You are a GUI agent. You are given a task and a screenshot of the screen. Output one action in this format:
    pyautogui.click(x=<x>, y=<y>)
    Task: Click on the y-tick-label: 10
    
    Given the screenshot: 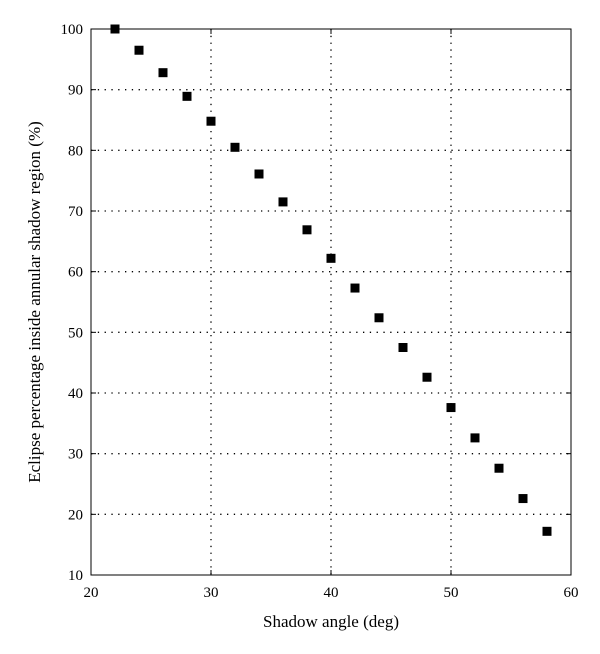 What is the action you would take?
    pyautogui.click(x=75, y=576)
    